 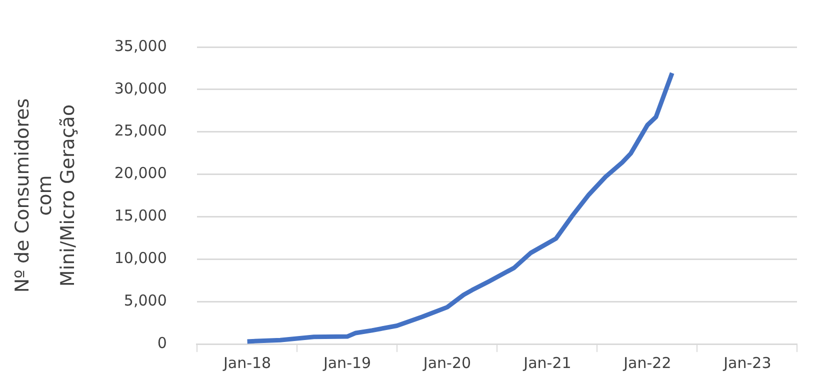 I want to click on x-tick-label: Jan-19, so click(x=347, y=363).